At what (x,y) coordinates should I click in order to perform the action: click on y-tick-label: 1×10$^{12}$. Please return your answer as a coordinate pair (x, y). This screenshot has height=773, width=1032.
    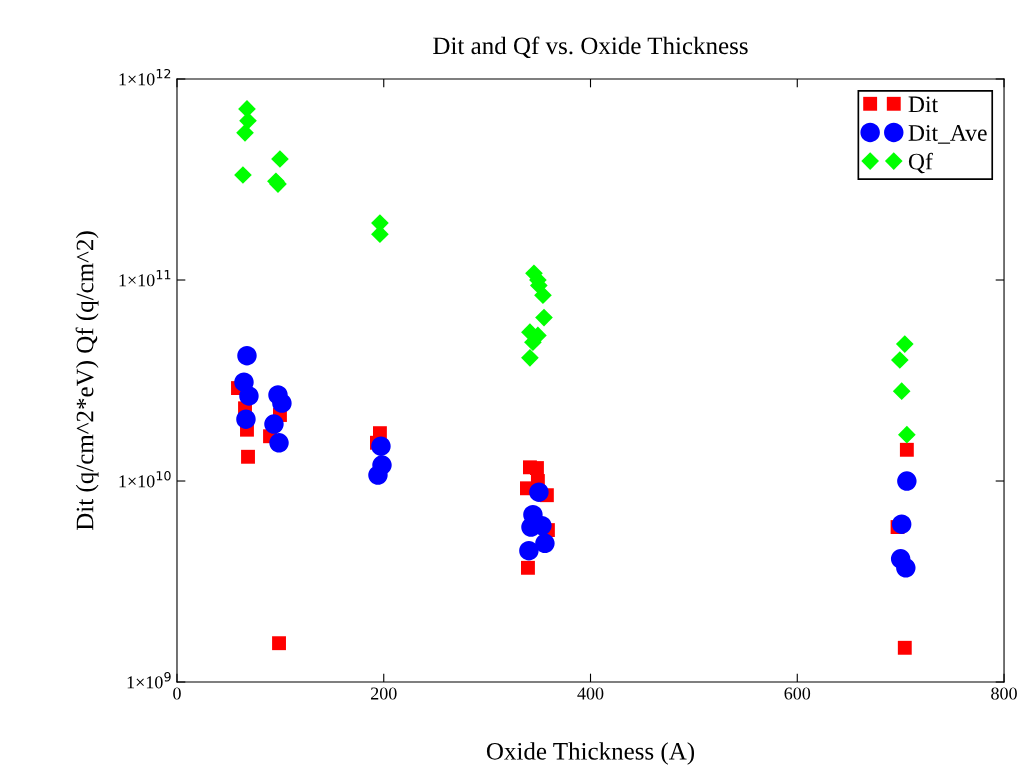
    Looking at the image, I should click on (145, 77).